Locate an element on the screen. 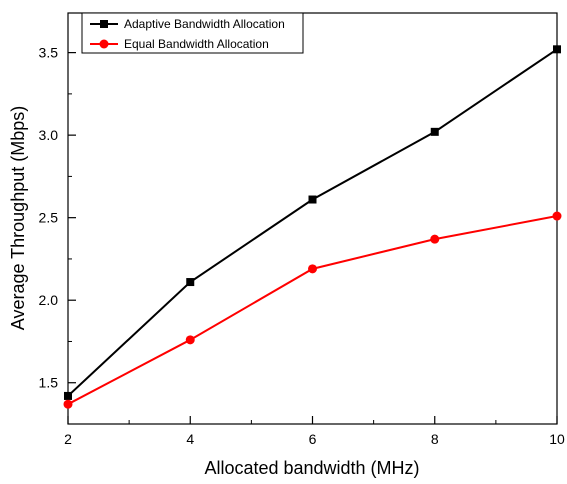 The width and height of the screenshot is (567, 484). x-tick-label: 6 is located at coordinates (313, 439).